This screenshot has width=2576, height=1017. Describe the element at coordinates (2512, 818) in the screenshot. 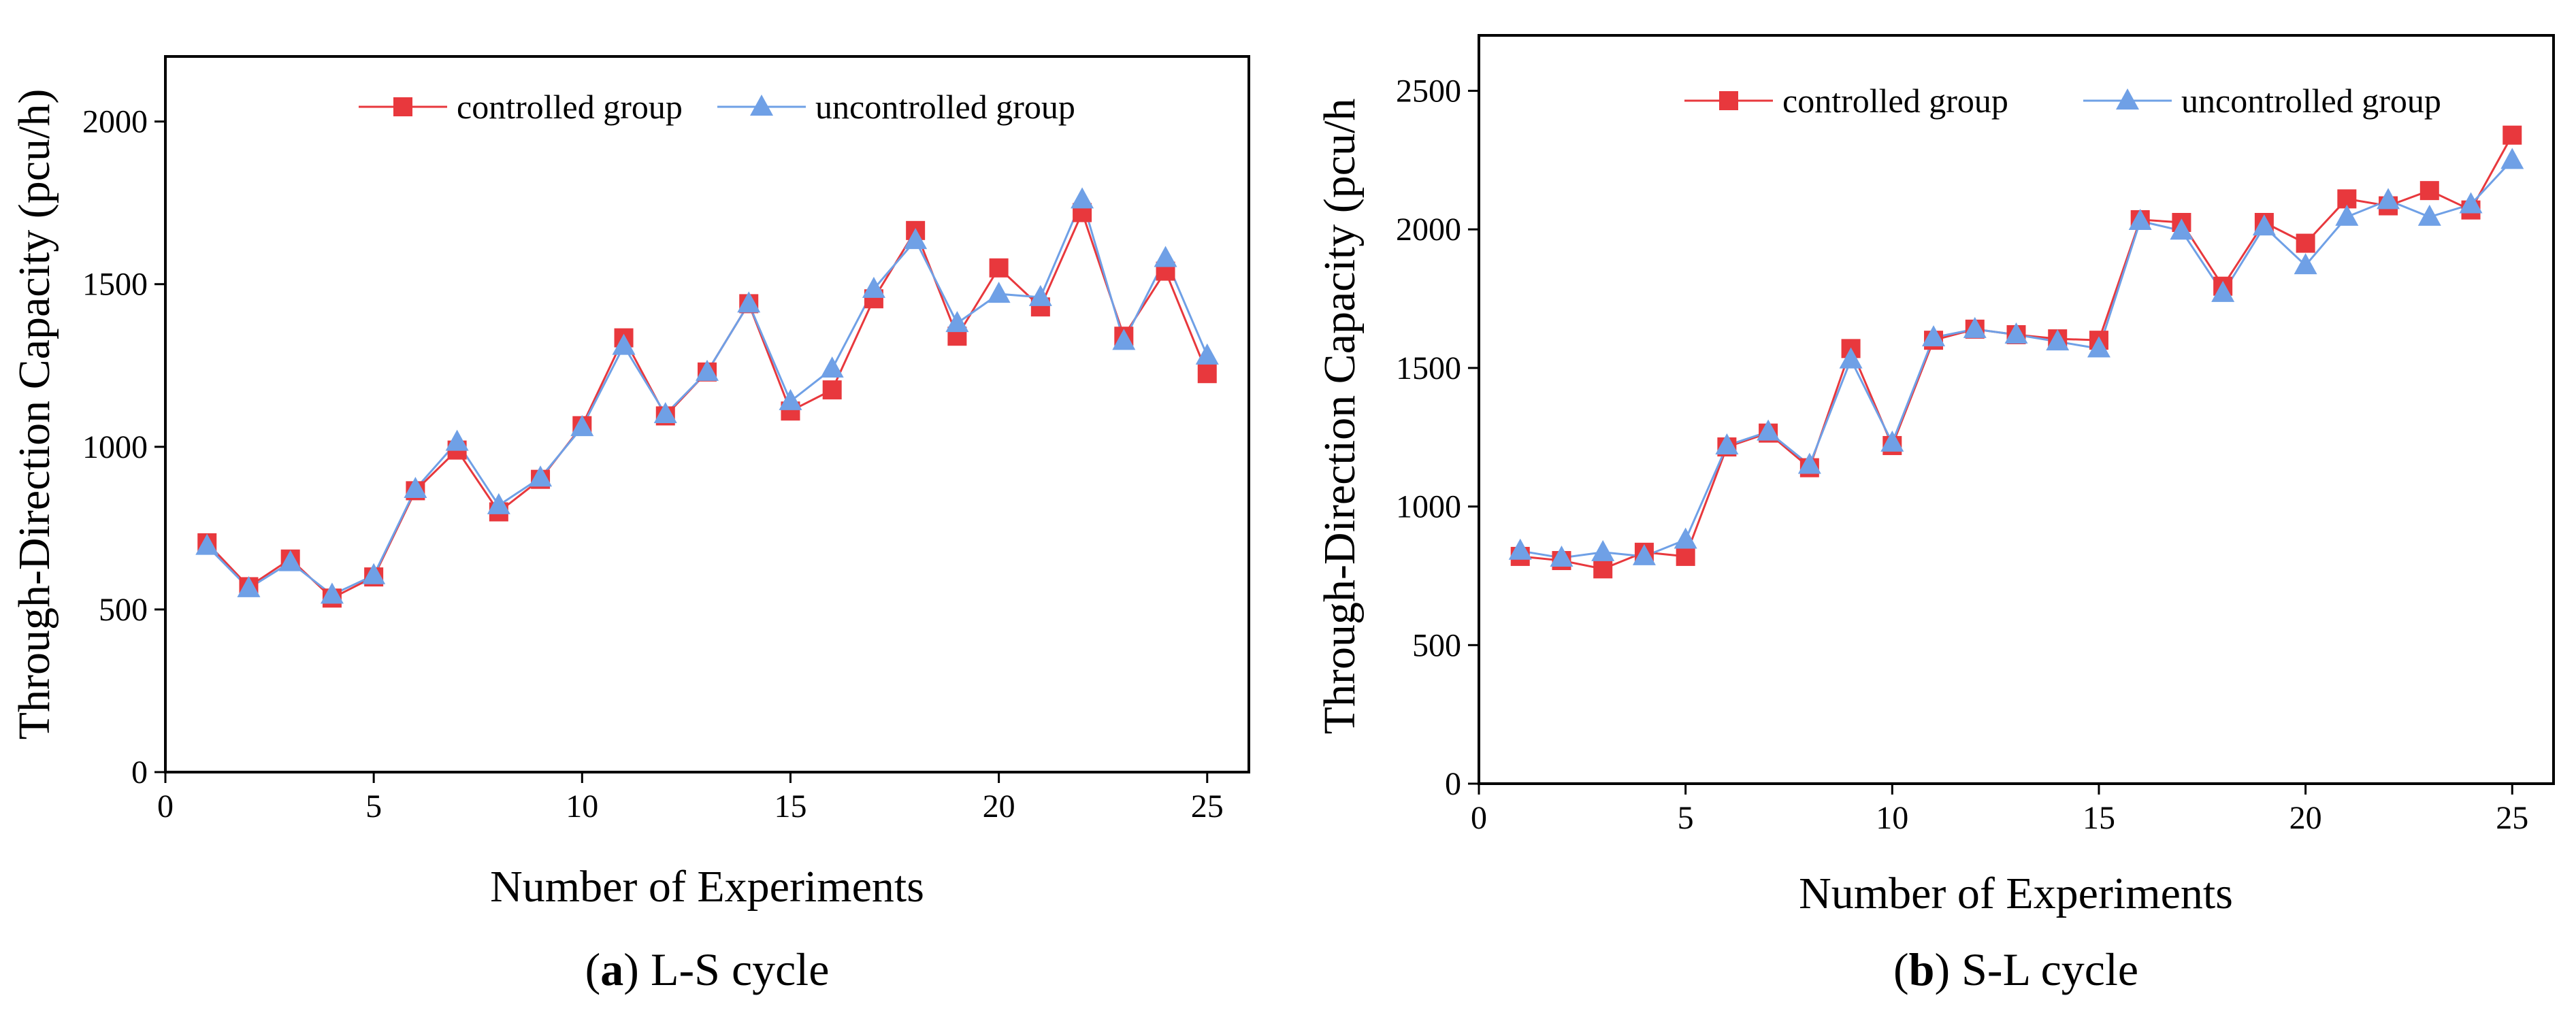

I see `x-tick-label: 25` at that location.